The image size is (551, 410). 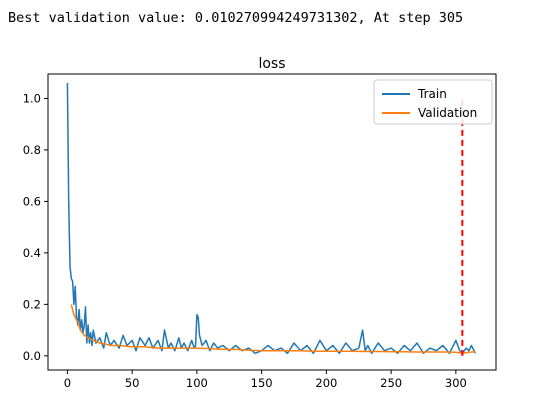 I want to click on x-tick-label: 100, so click(x=197, y=383).